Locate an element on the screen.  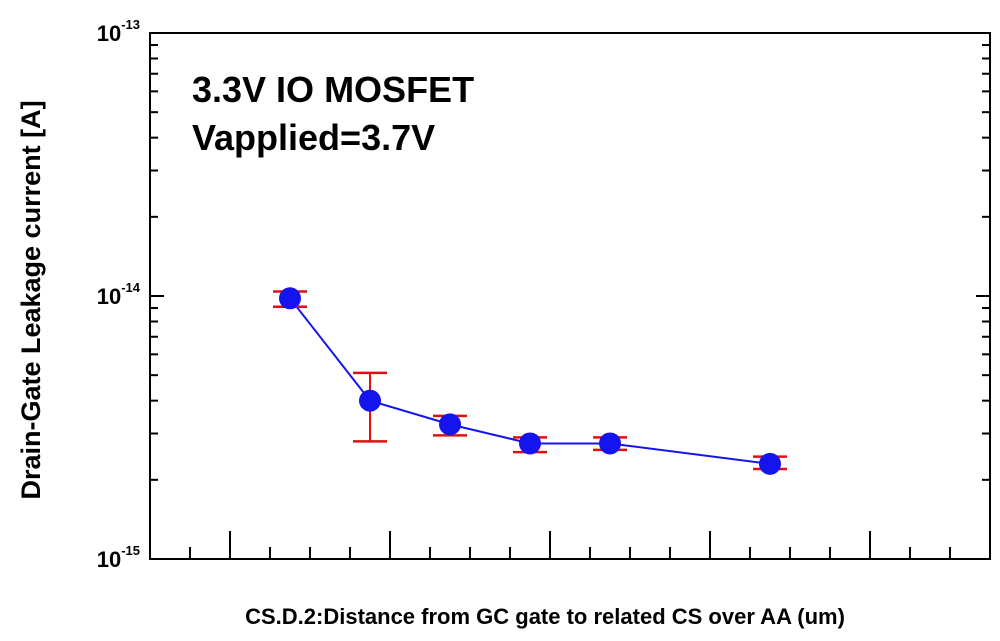
y-axis-label: Drain-Gate Leakage current [A] is located at coordinates (31, 299).